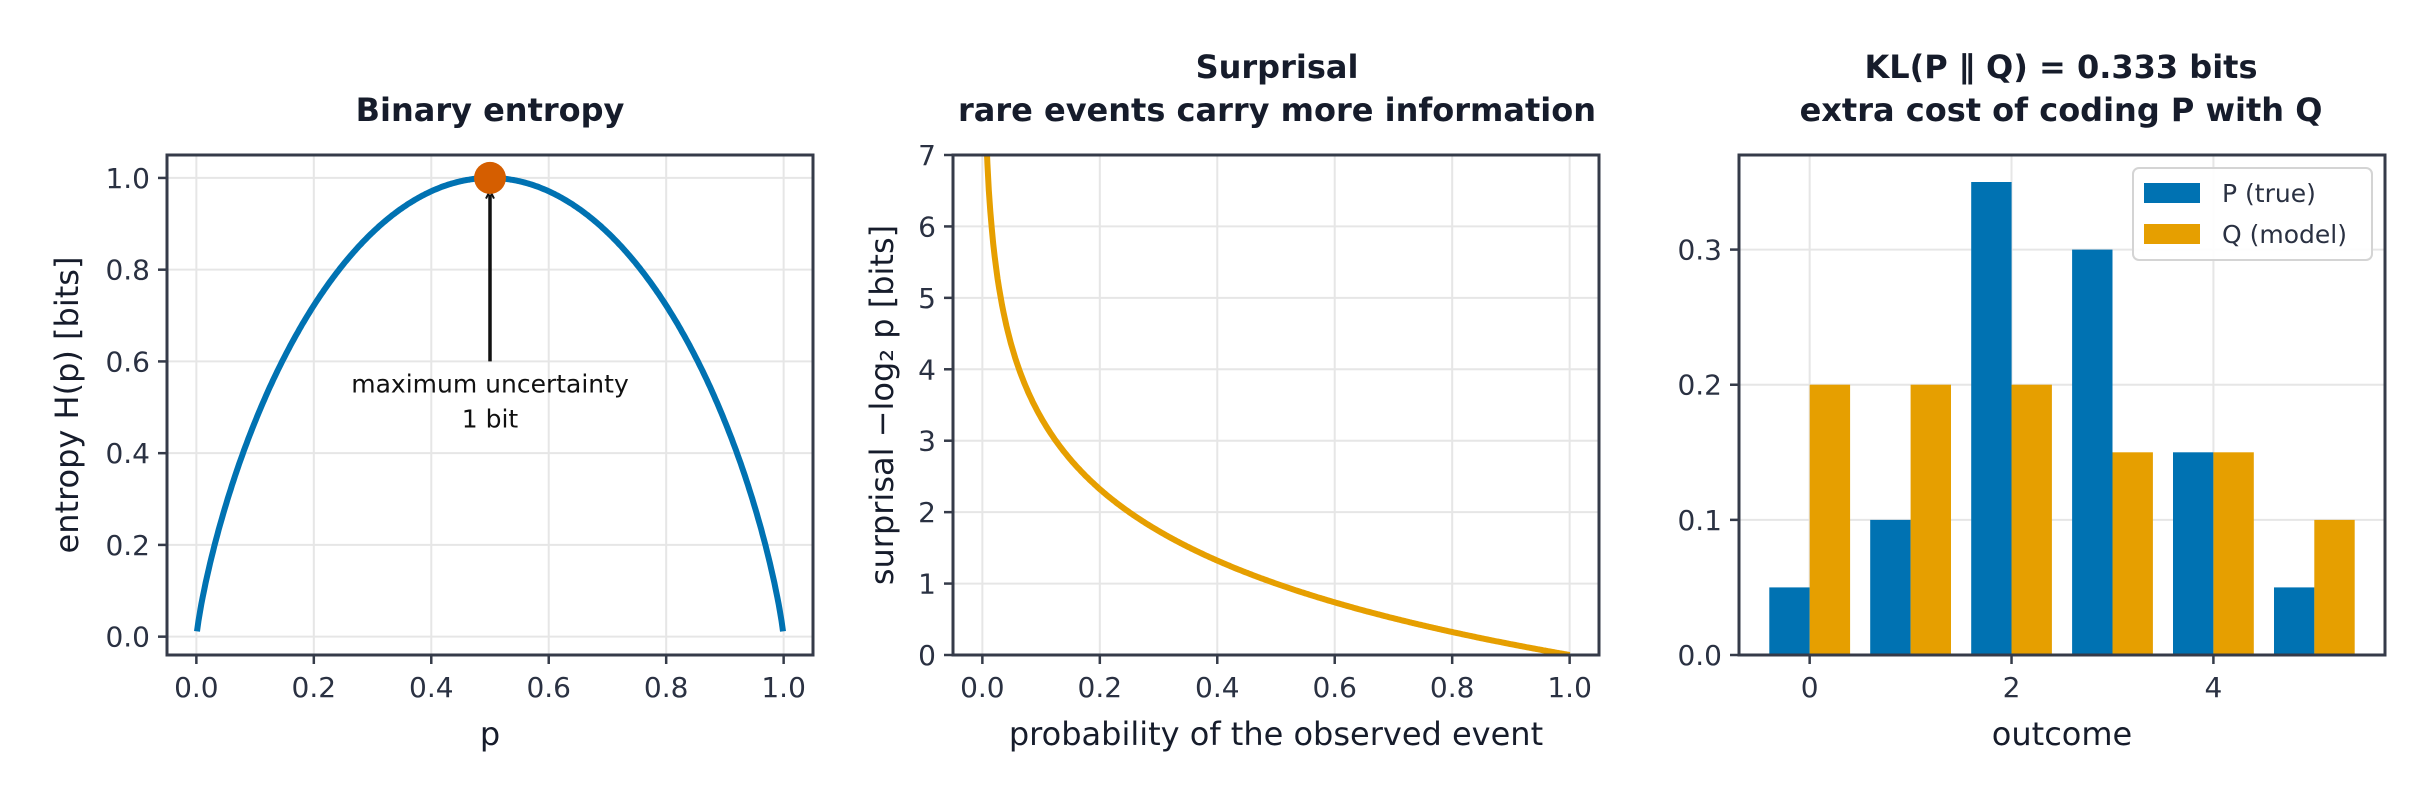 Image resolution: width=2421 pixels, height=802 pixels. Describe the element at coordinates (490, 418) in the screenshot. I see `annotation-text-line: 1 bit` at that location.